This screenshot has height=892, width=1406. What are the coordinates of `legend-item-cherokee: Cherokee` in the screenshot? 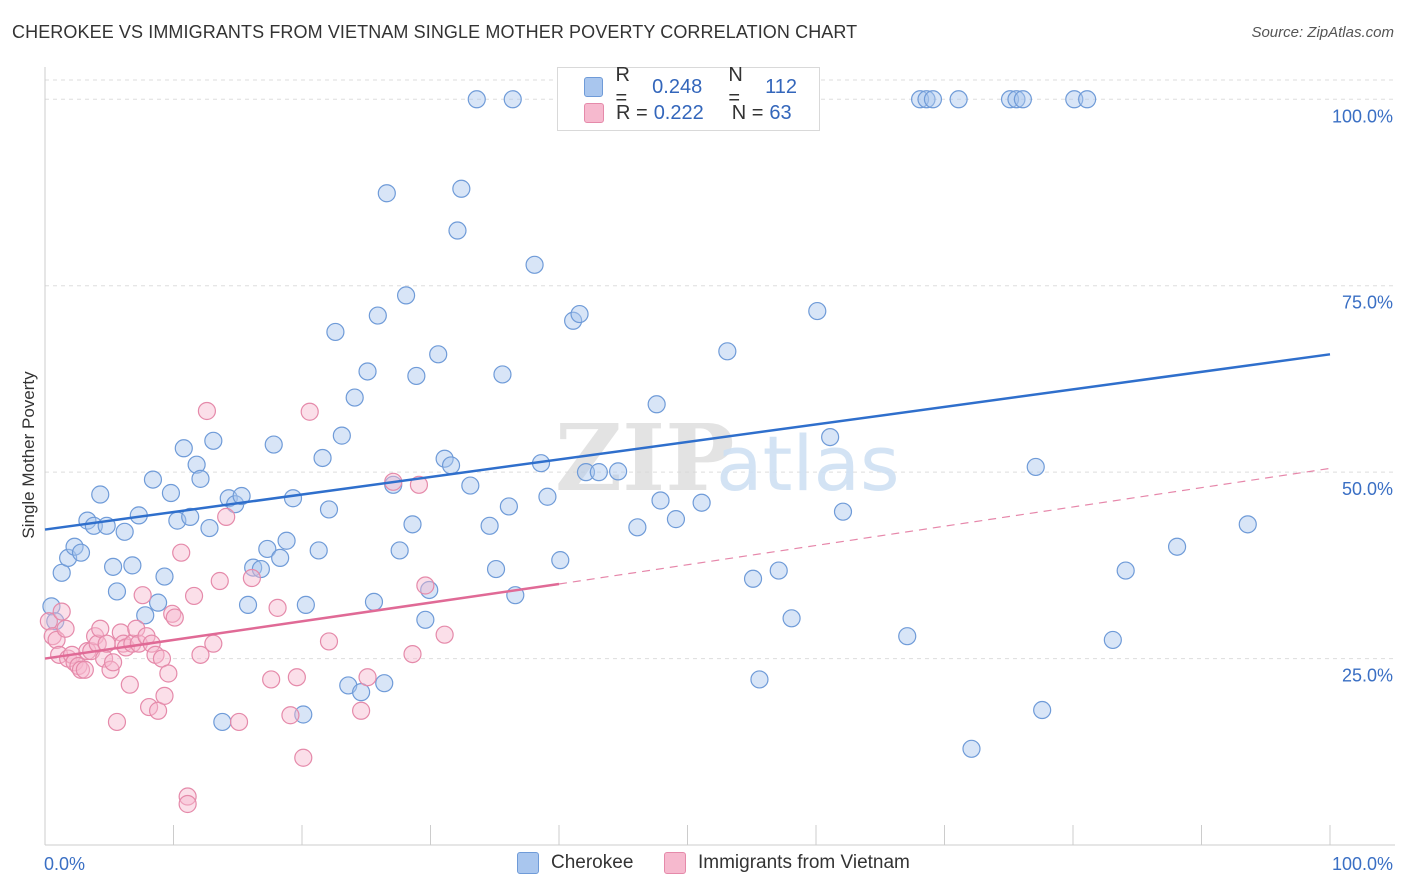 It's located at (575, 863).